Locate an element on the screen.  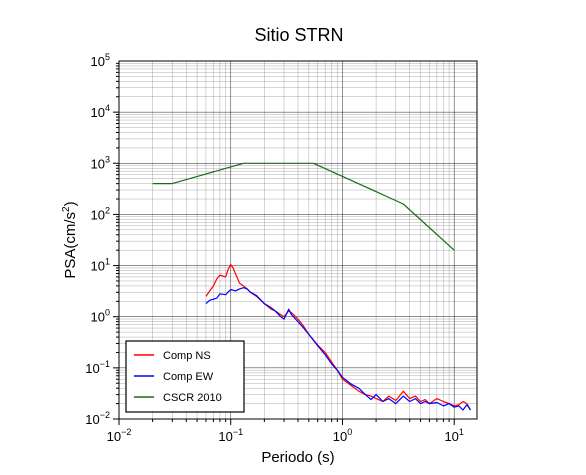
chart-title: Sitio STRN is located at coordinates (298, 35).